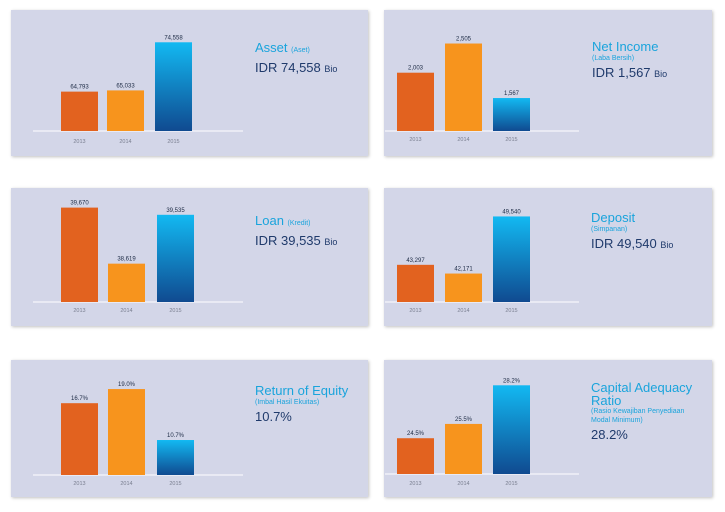  I want to click on data-label-2014: 2,505, so click(464, 40).